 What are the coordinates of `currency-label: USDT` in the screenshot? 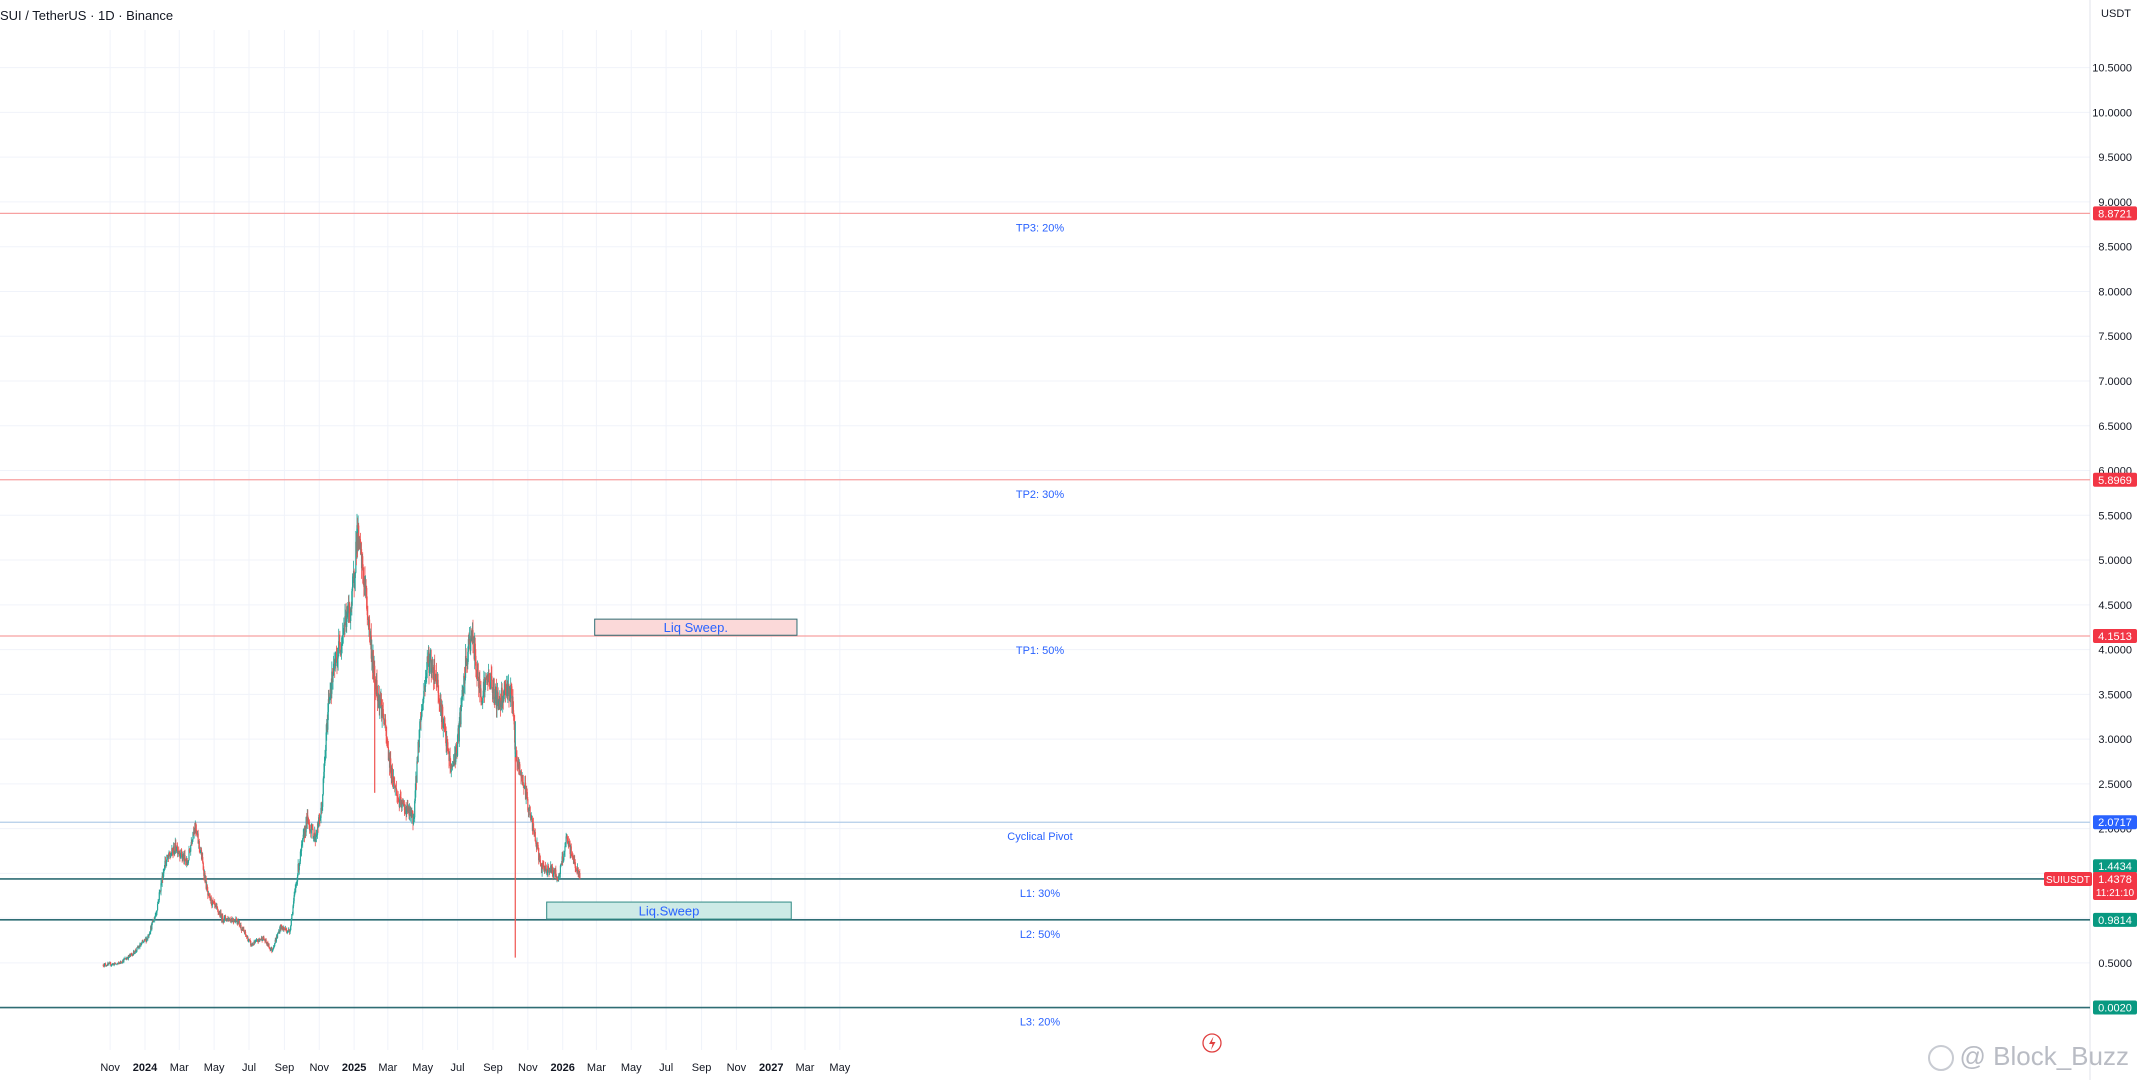 It's located at (2116, 14).